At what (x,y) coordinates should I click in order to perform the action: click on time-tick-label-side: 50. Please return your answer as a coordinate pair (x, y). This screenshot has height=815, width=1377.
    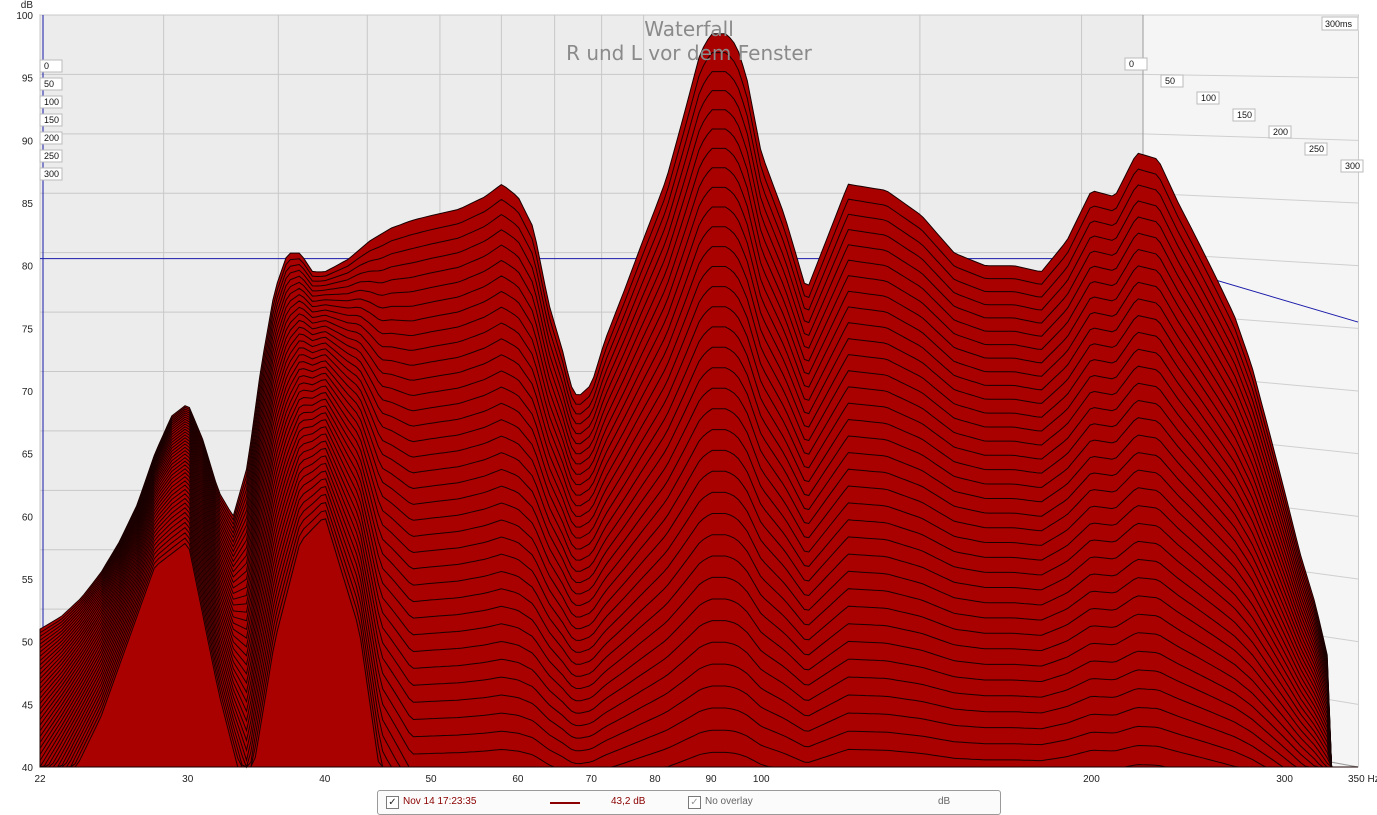
    Looking at the image, I should click on (1170, 81).